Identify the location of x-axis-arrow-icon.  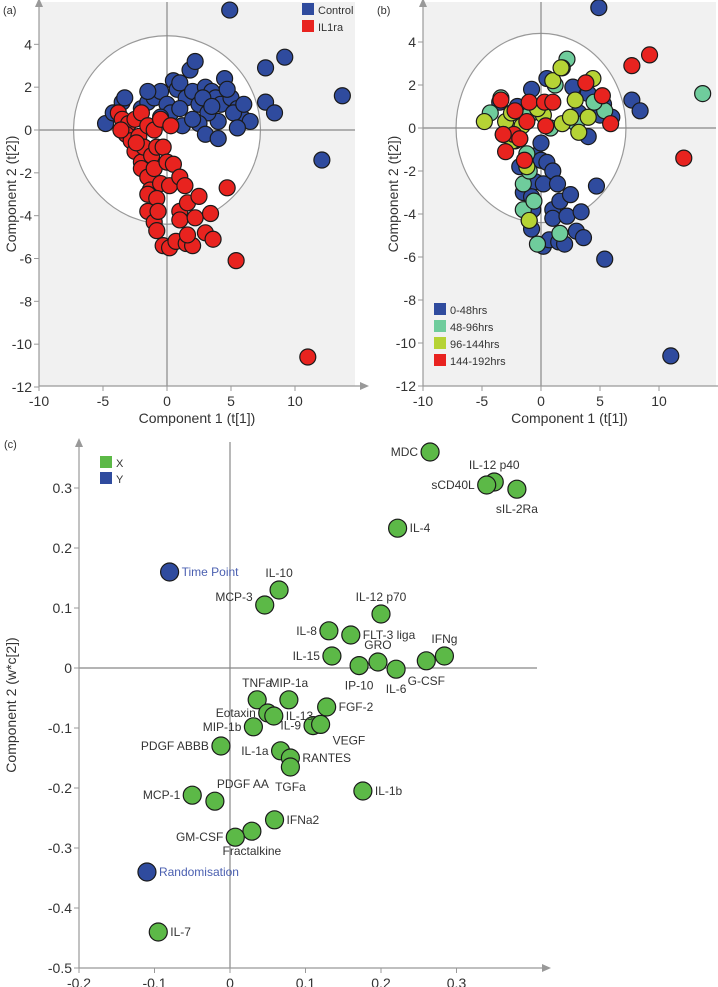
(364, 386).